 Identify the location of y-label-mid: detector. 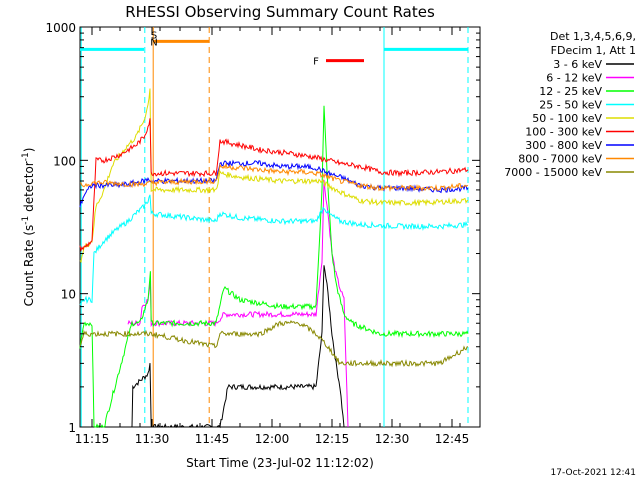
(29, 188).